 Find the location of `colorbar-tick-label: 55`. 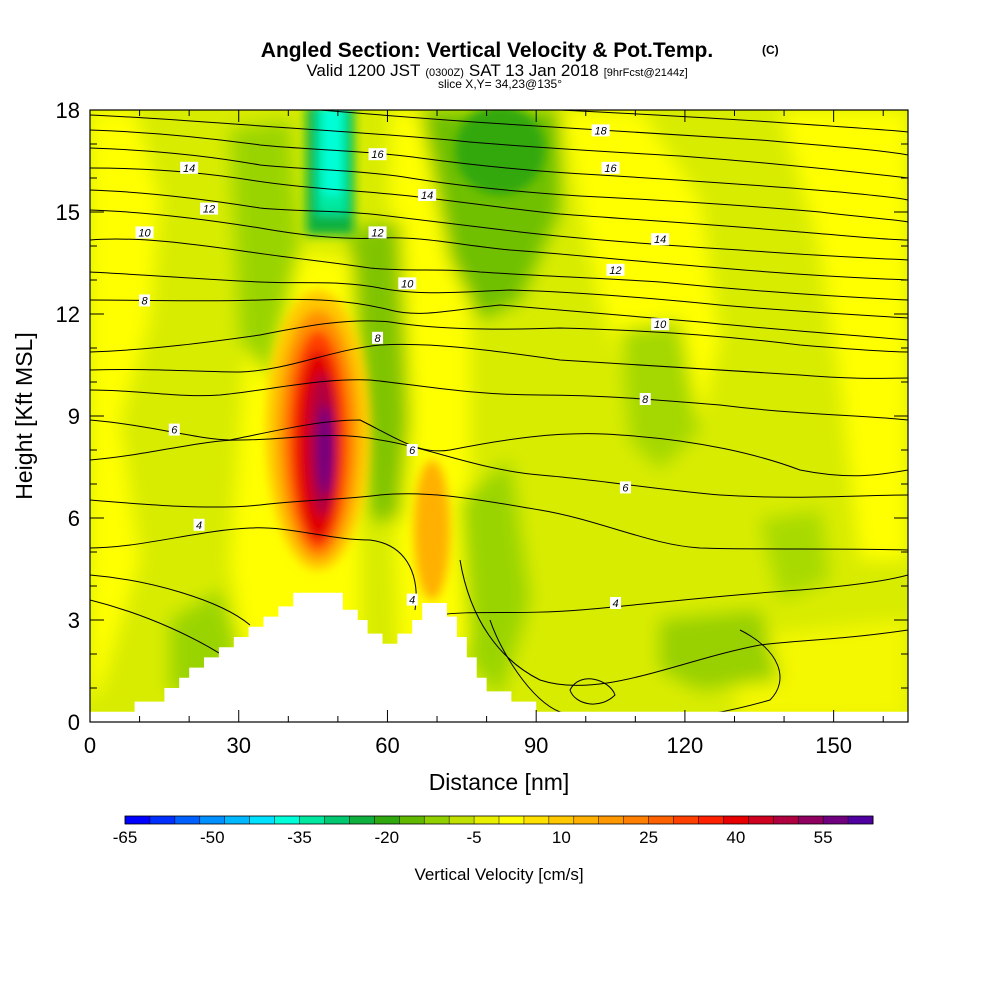

colorbar-tick-label: 55 is located at coordinates (823, 837).